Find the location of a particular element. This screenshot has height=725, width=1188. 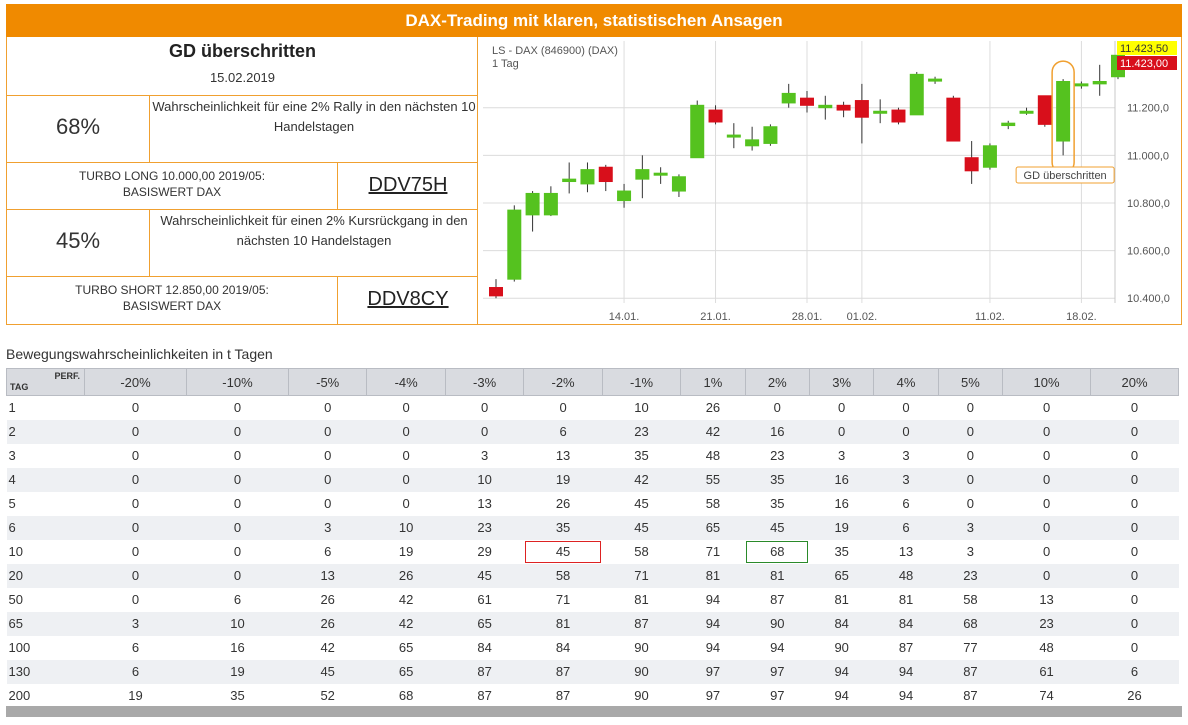

probability-cell: 74 is located at coordinates (1046, 695).